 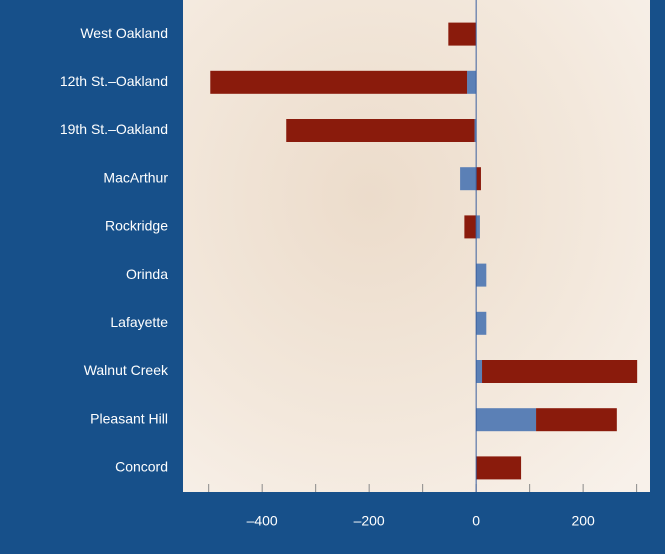 I want to click on x-tick-label: 0, so click(x=476, y=521).